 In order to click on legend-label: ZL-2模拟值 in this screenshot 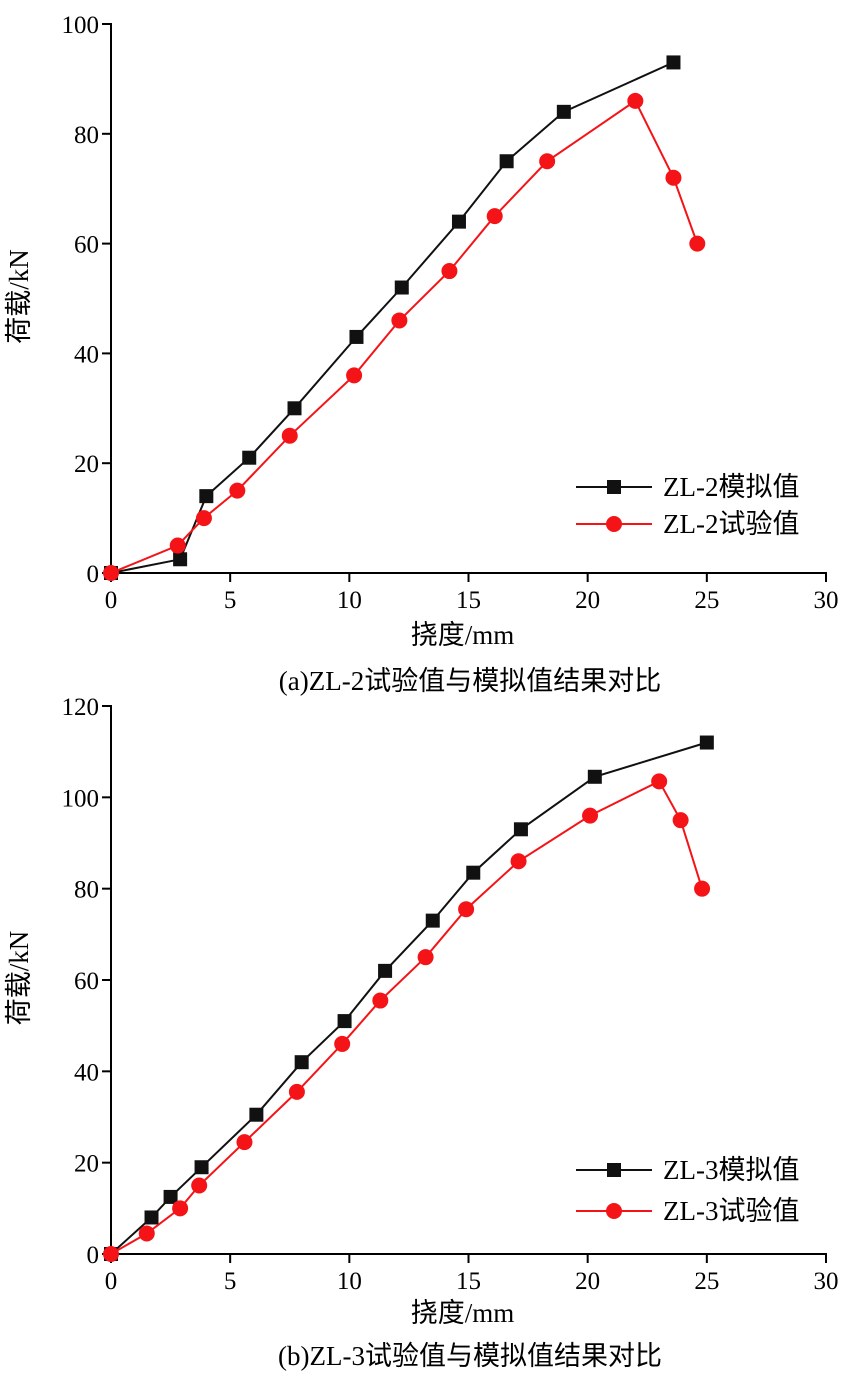, I will do `click(731, 487)`.